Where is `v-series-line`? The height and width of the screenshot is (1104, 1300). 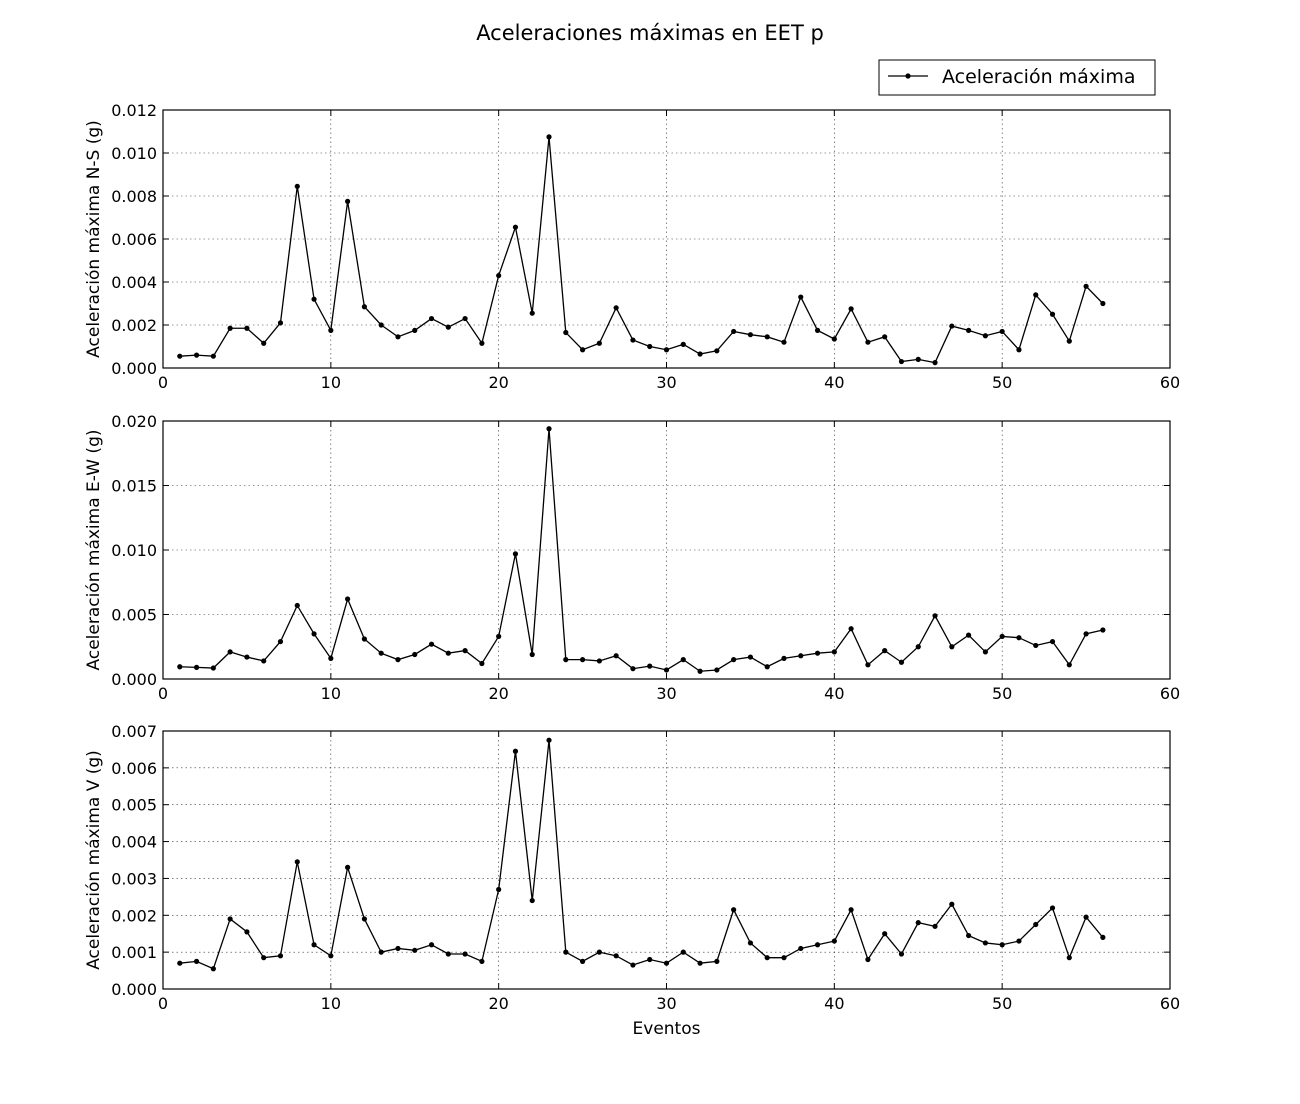
v-series-line is located at coordinates (641, 855).